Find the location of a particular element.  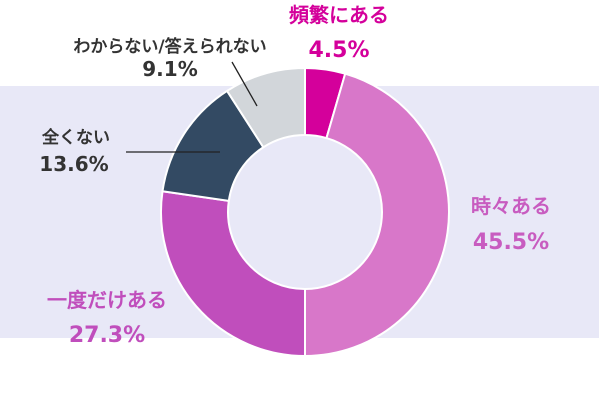

slice-value-2: 27.3% is located at coordinates (107, 335).